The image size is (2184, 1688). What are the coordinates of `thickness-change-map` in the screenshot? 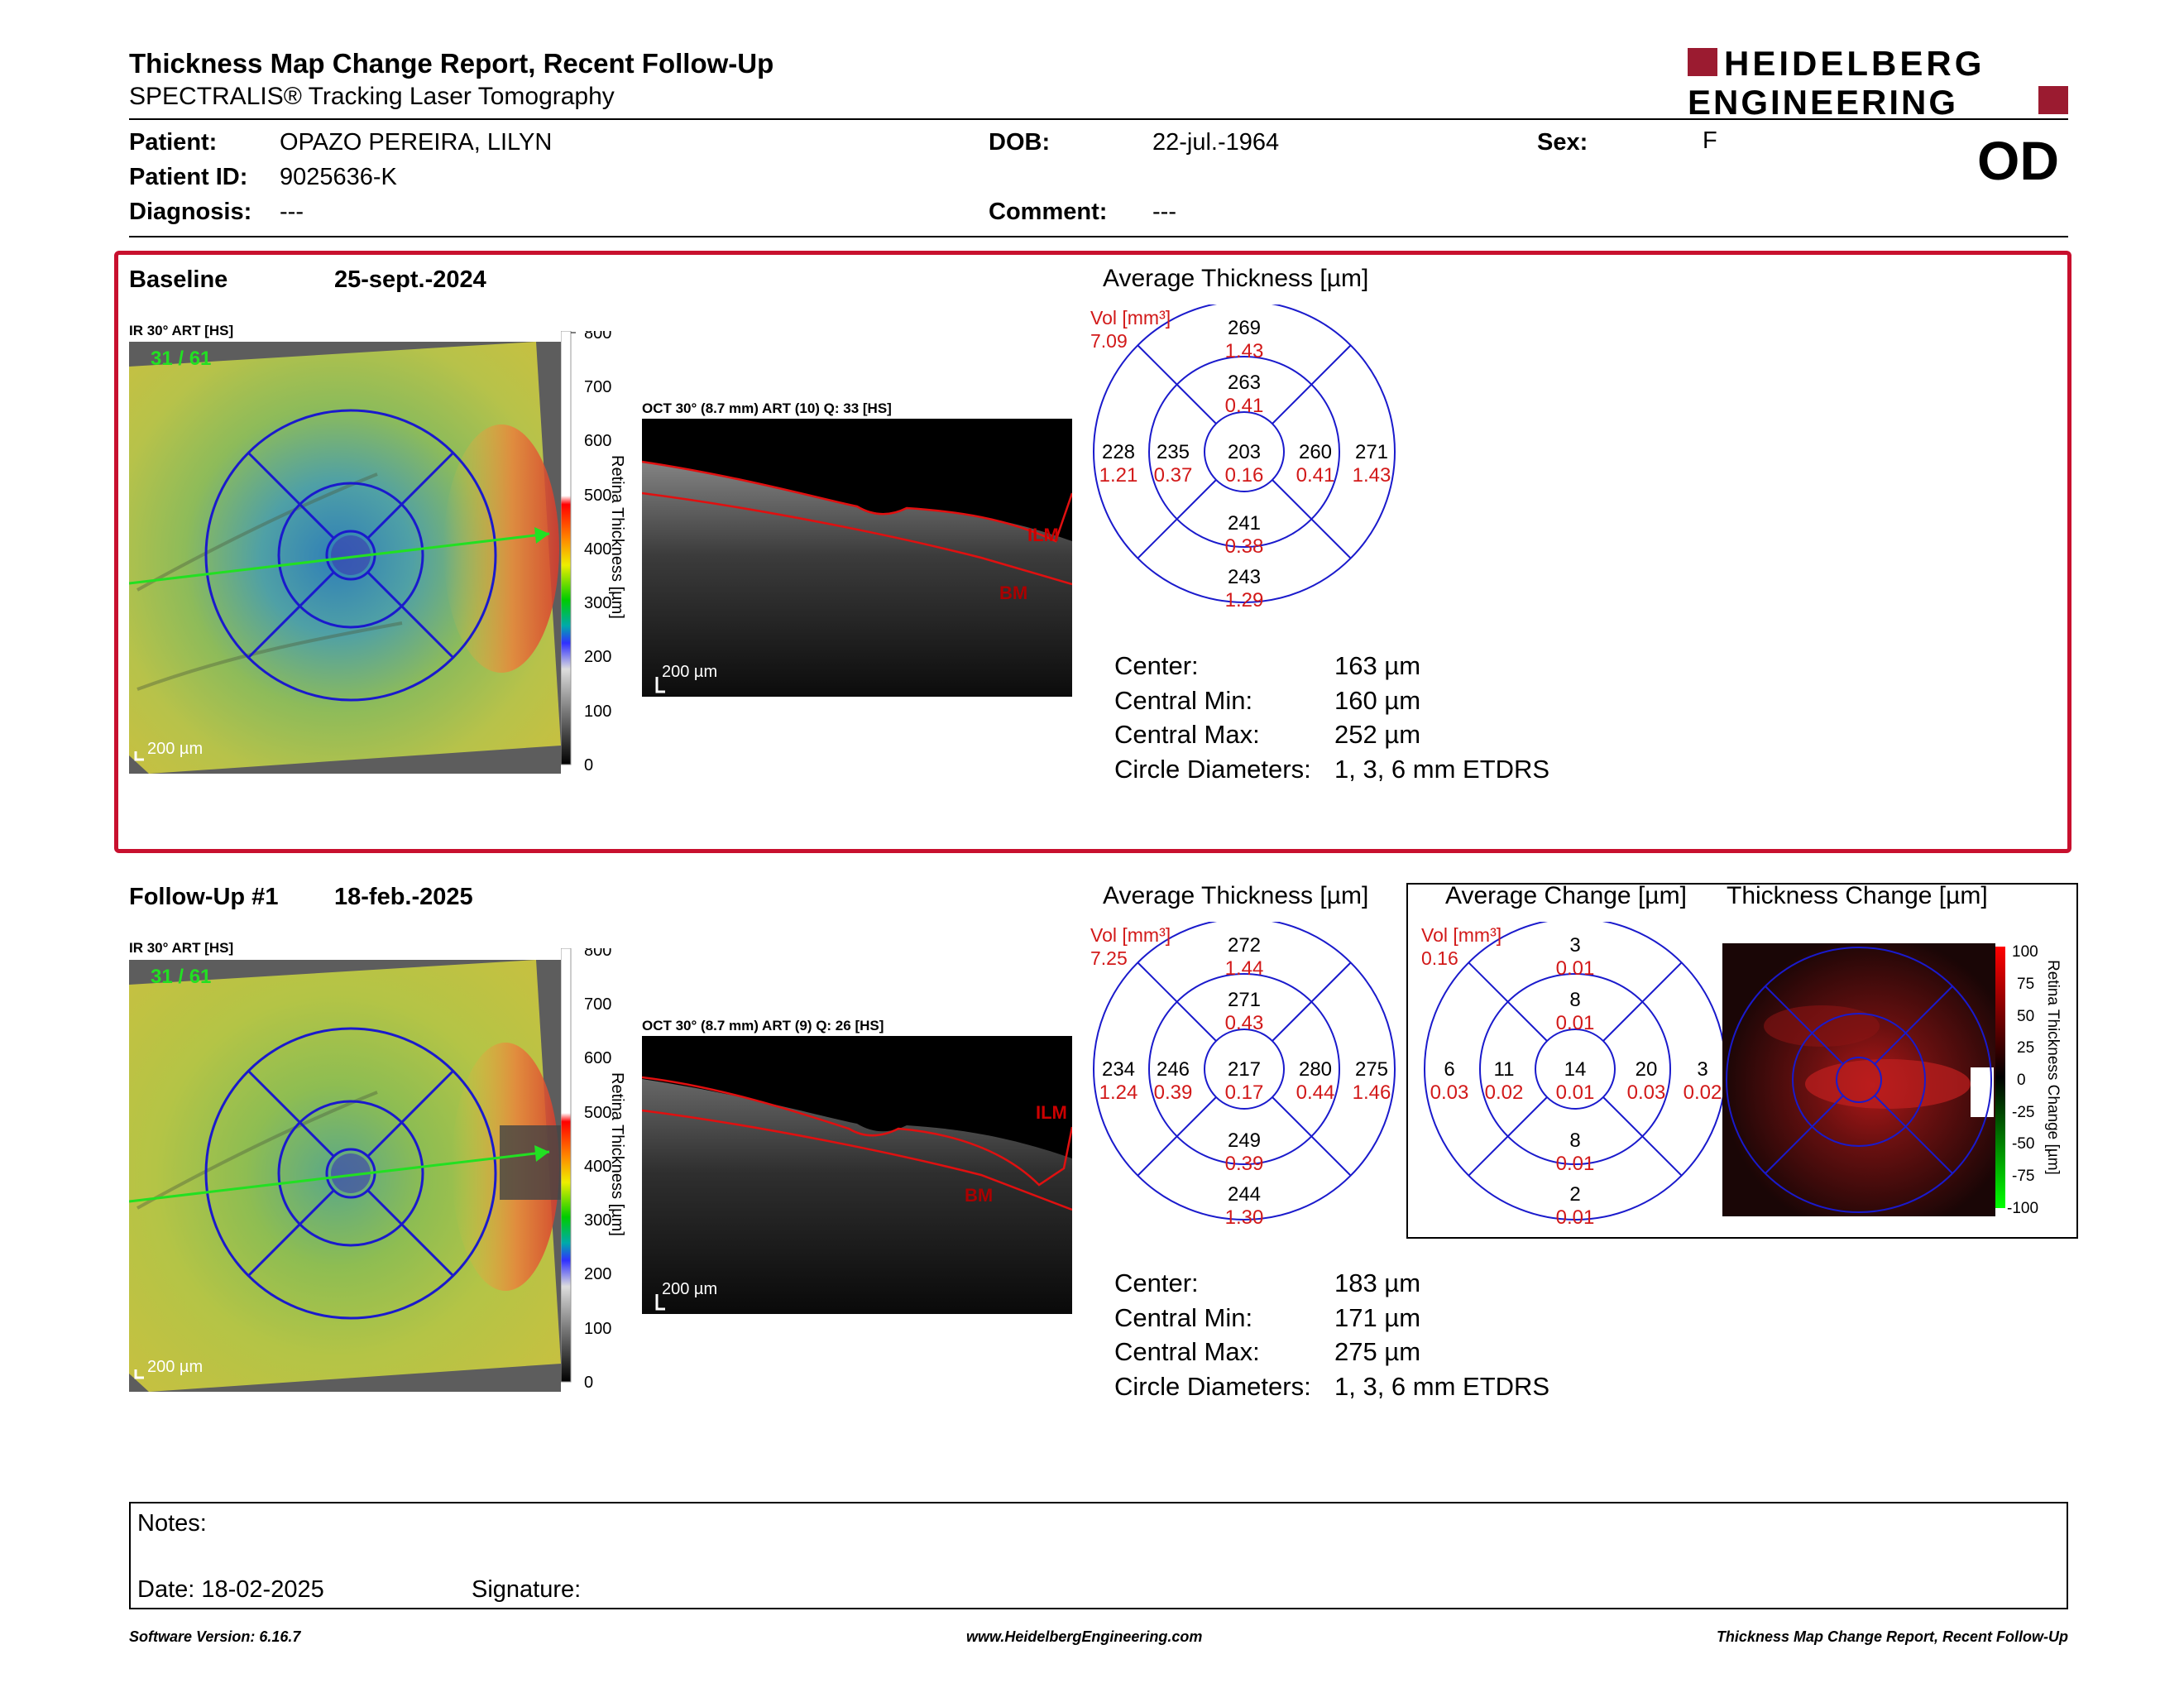 It's located at (1858, 1079).